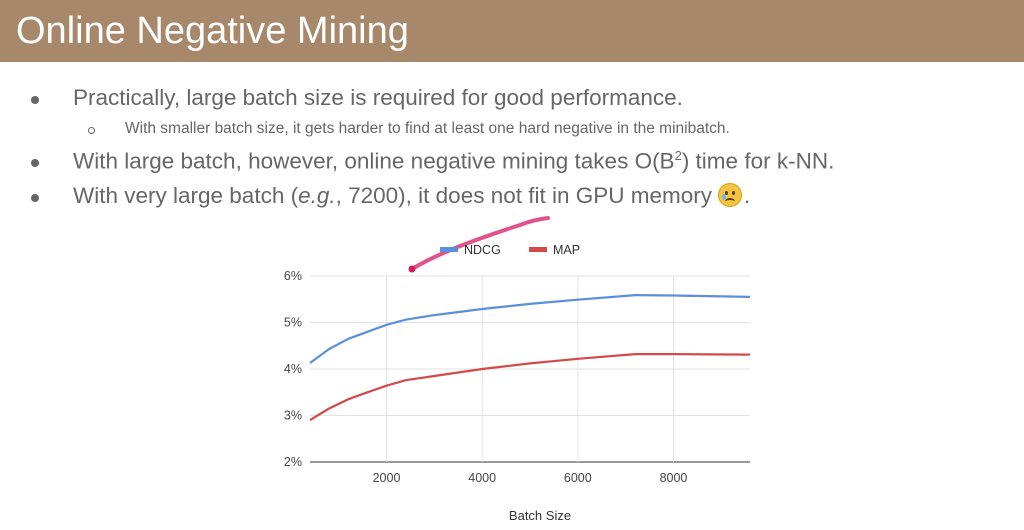 This screenshot has height=530, width=1024. Describe the element at coordinates (293, 416) in the screenshot. I see `y-tick-label: 3%` at that location.